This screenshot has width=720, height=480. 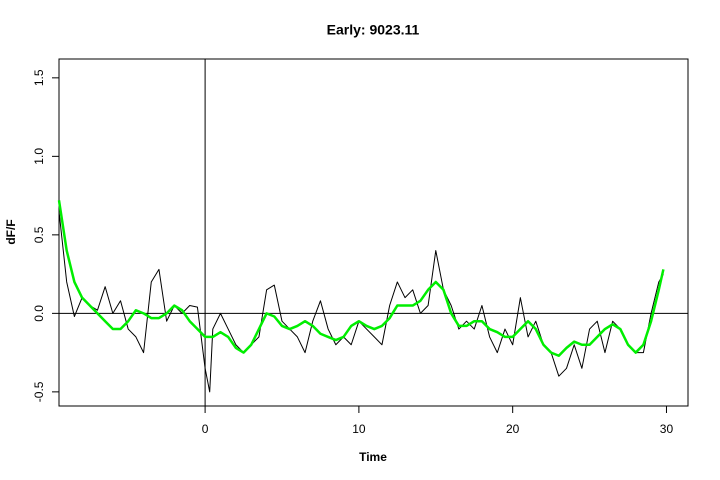 I want to click on y-tick-label: 1.0, so click(x=39, y=156).